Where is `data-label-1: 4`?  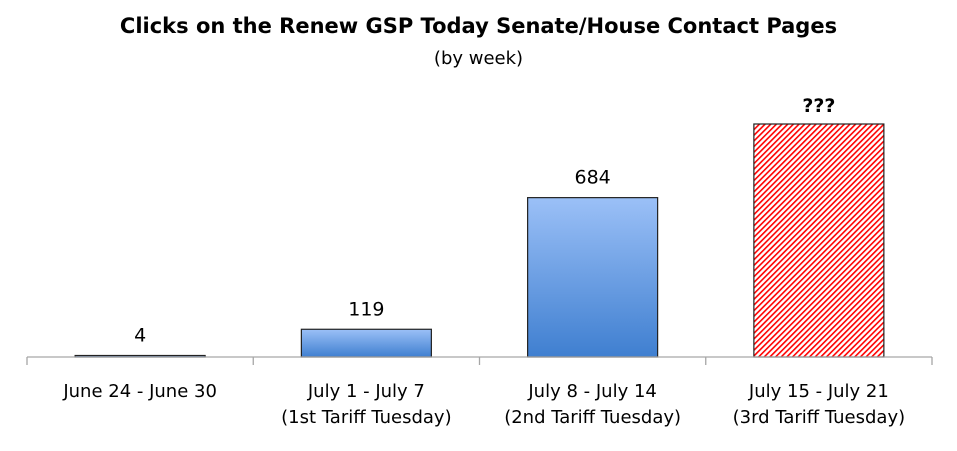 data-label-1: 4 is located at coordinates (140, 336).